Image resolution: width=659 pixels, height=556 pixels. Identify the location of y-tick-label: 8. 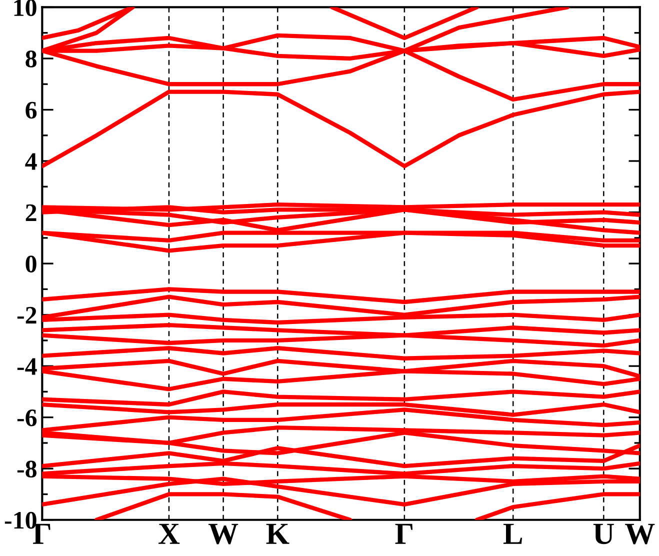
(31, 59).